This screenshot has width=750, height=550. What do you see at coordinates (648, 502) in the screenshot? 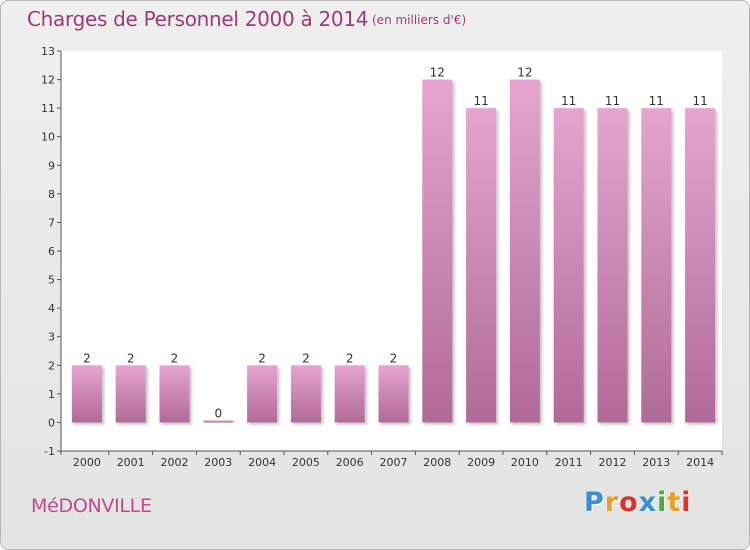
I see `brand-letter: x` at bounding box center [648, 502].